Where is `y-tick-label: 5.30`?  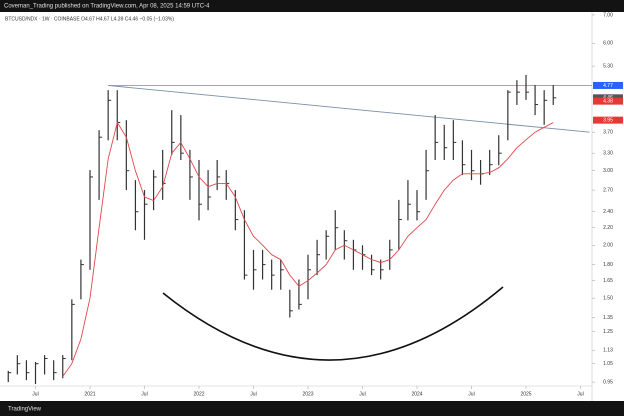 y-tick-label: 5.30 is located at coordinates (608, 66).